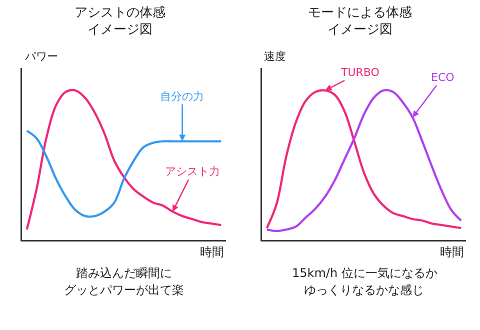  I want to click on text: ECO, so click(443, 77).